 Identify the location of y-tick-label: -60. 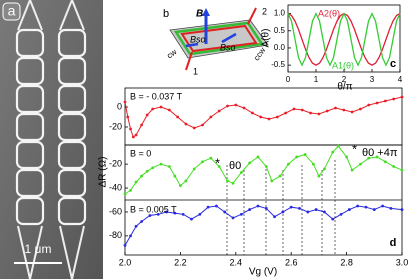
(115, 211).